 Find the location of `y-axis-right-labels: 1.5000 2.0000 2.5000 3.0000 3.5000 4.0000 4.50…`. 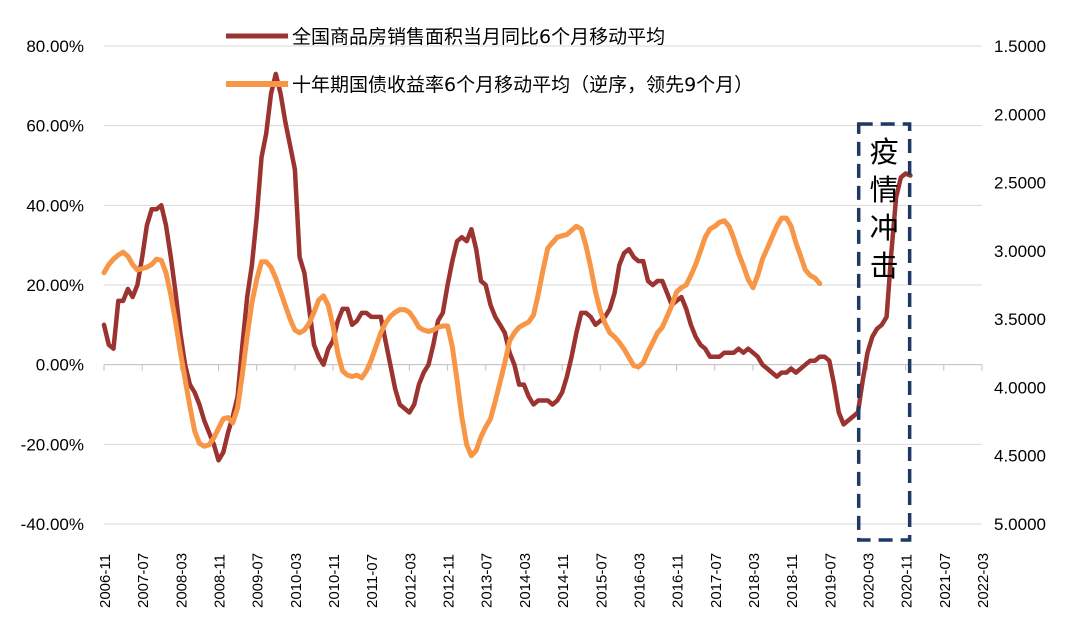

y-axis-right-labels: 1.5000 2.0000 2.5000 3.0000 3.5000 4.0000 4.50… is located at coordinates (1020, 285).